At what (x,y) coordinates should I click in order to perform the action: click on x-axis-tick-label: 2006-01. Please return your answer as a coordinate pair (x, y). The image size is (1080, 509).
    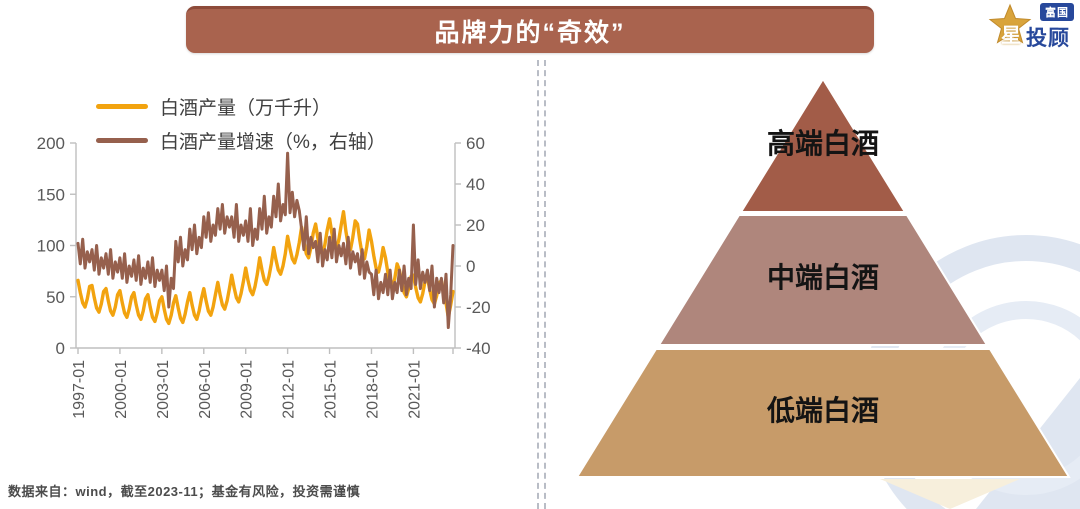
    Looking at the image, I should click on (205, 389).